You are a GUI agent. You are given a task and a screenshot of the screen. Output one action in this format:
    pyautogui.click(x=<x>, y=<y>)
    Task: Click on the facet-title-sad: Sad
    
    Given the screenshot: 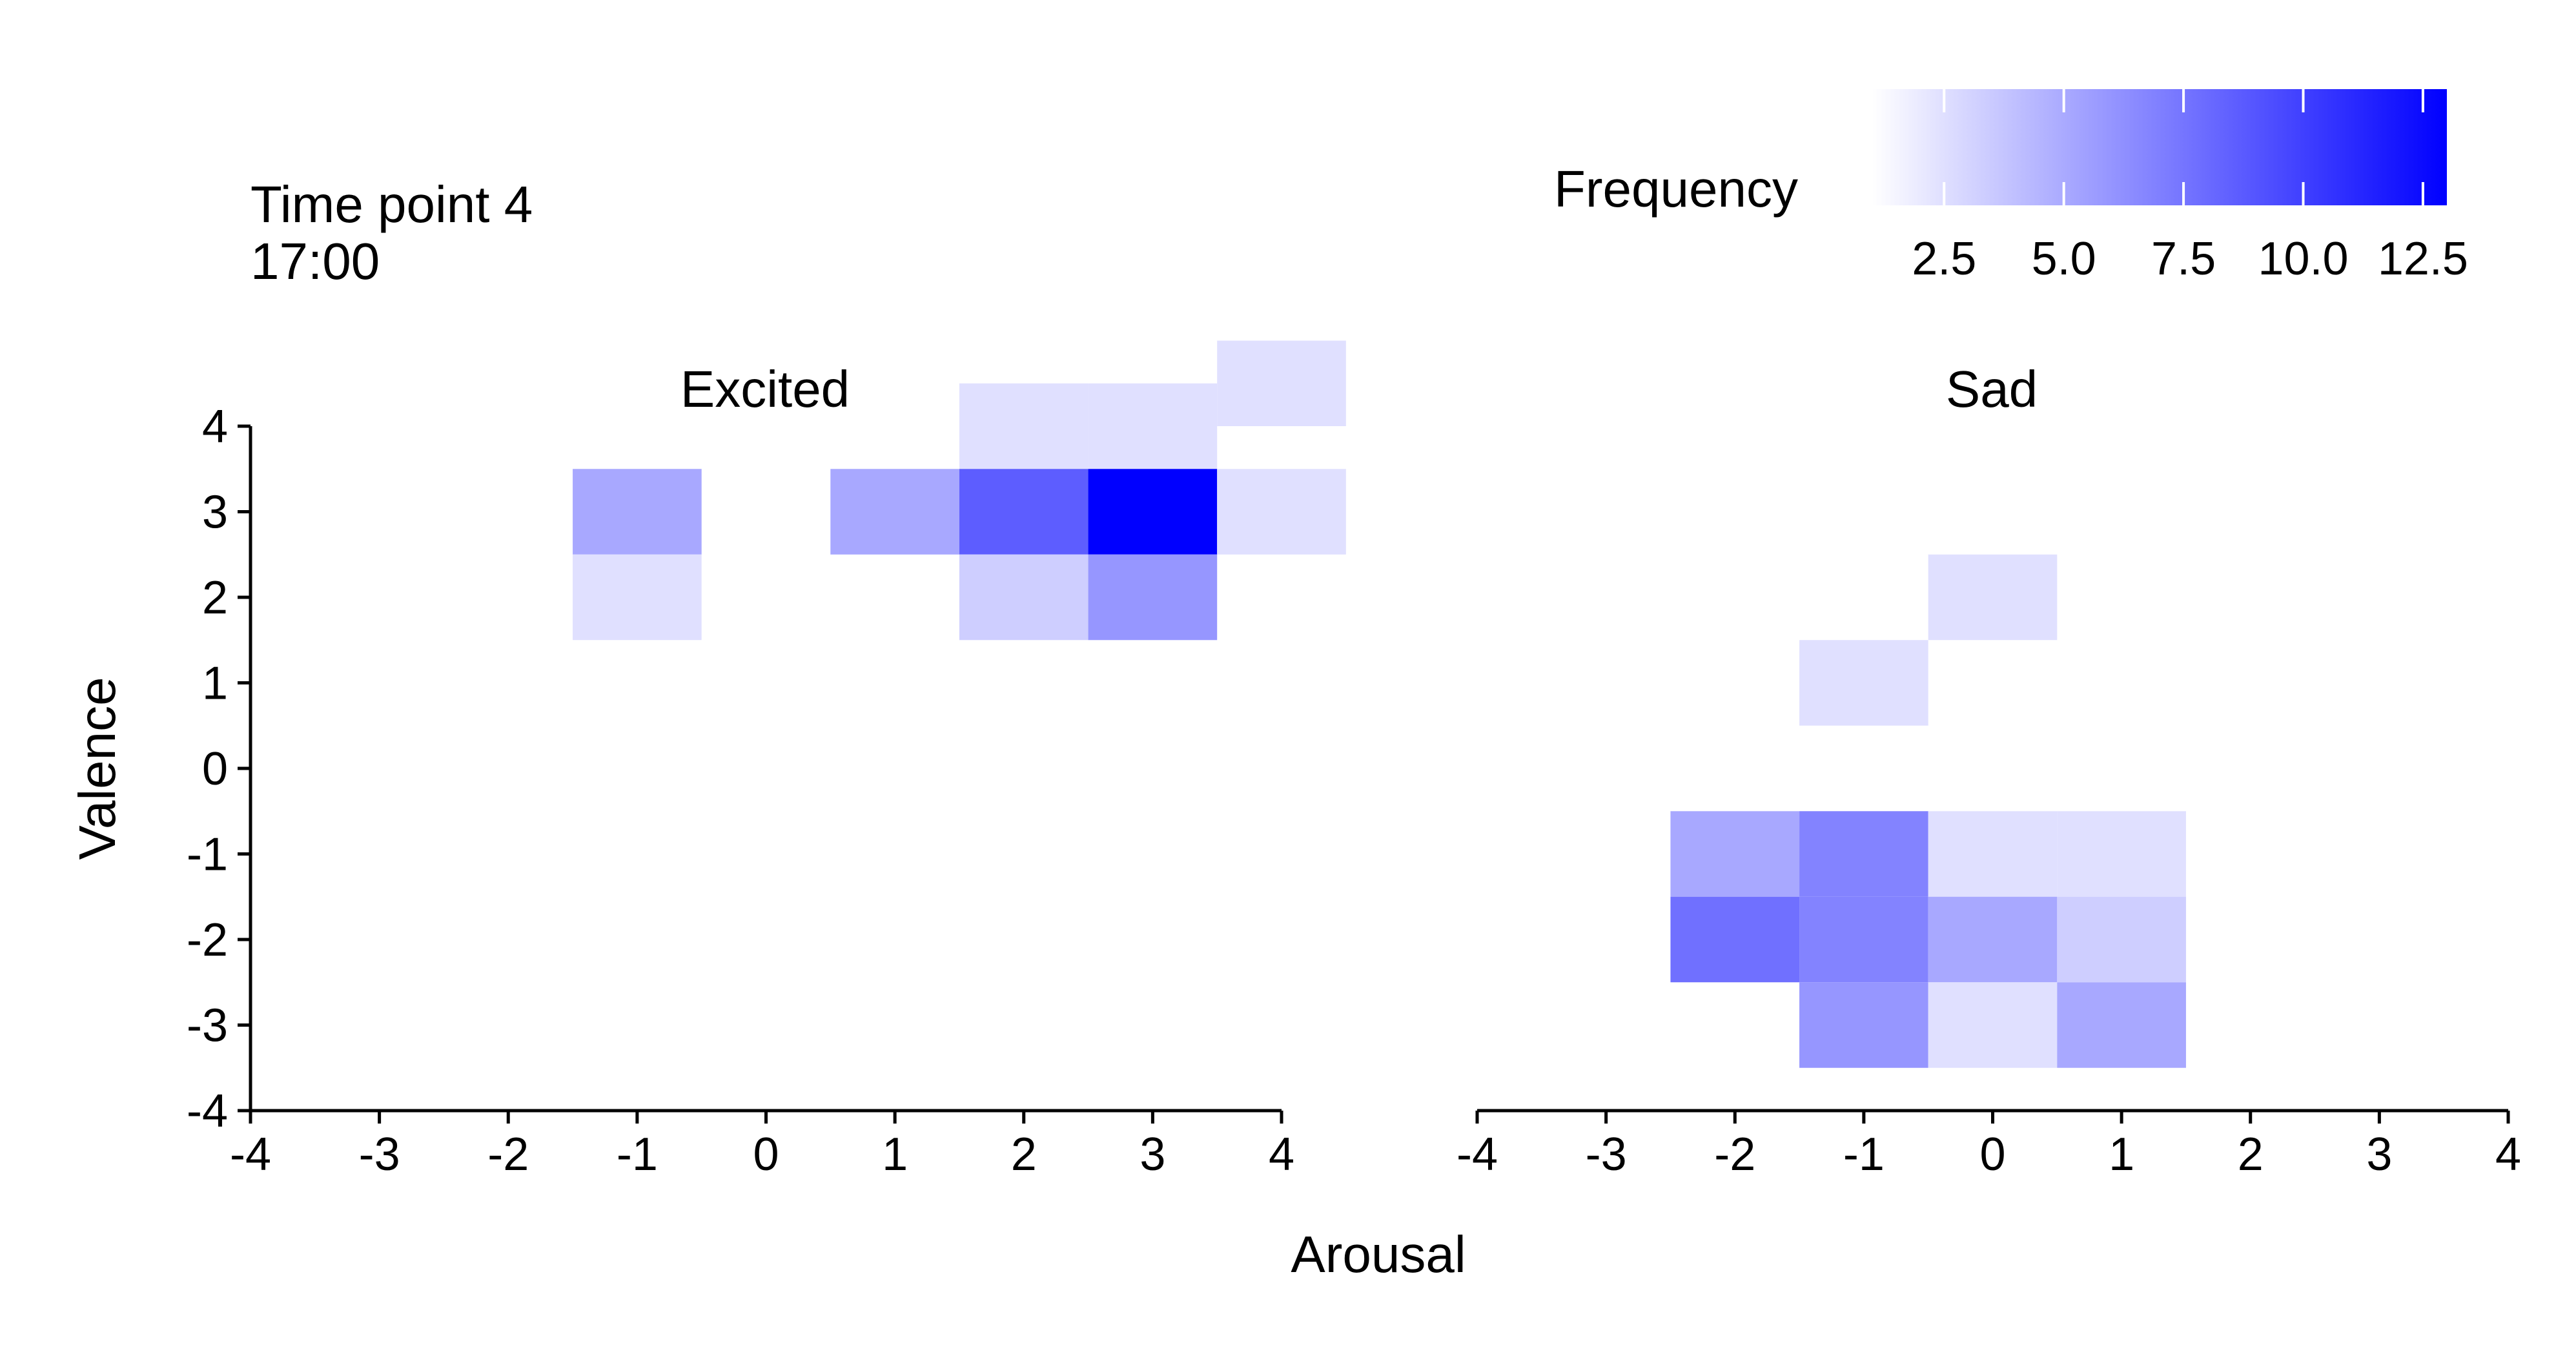 What is the action you would take?
    pyautogui.click(x=1992, y=389)
    